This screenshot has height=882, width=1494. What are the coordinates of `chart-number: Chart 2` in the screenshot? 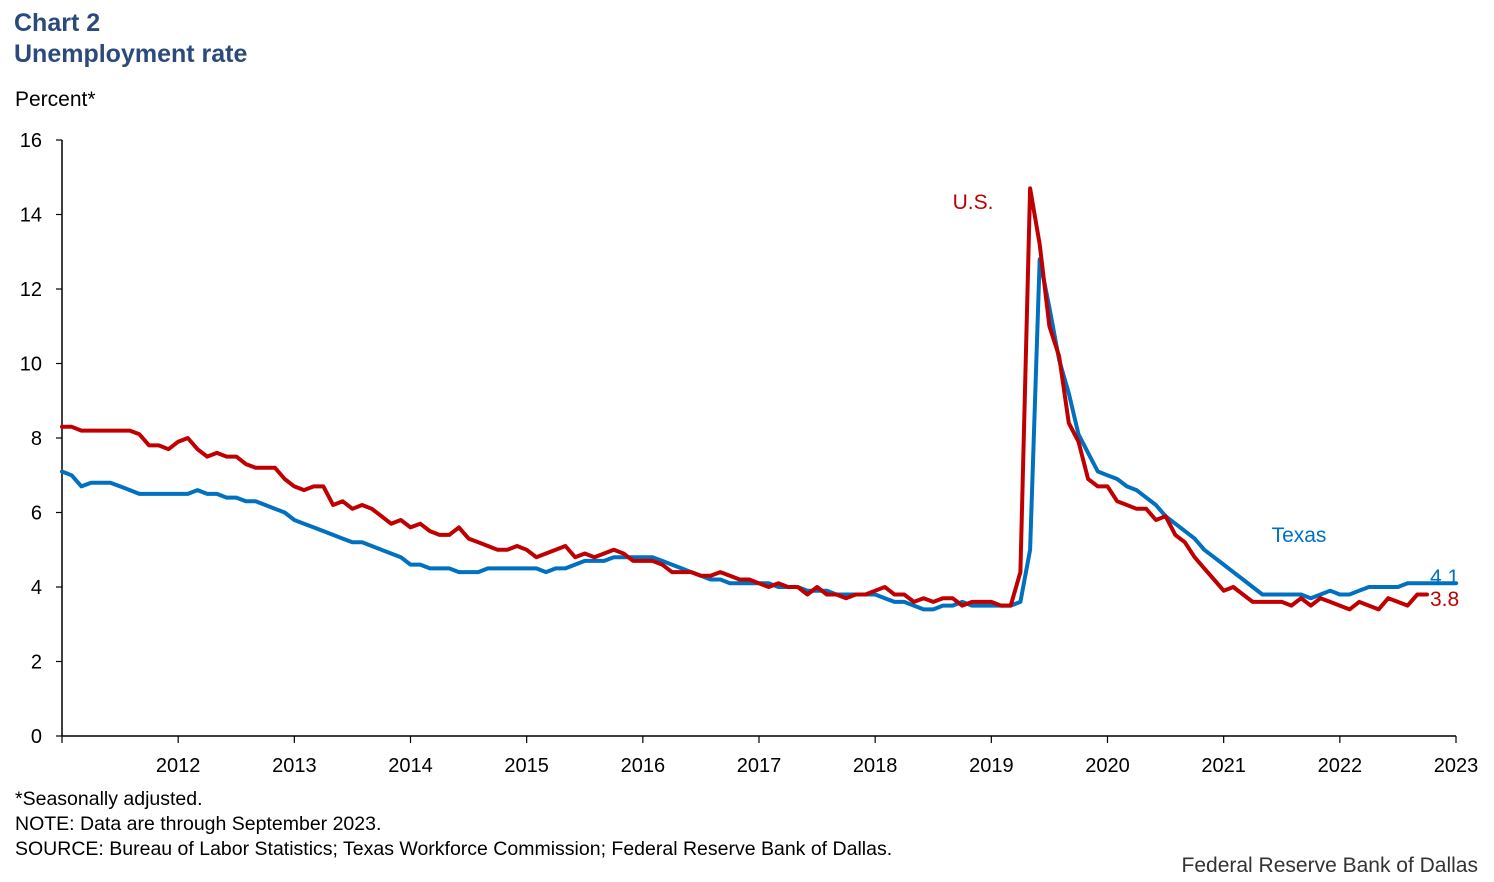 It's located at (57, 23).